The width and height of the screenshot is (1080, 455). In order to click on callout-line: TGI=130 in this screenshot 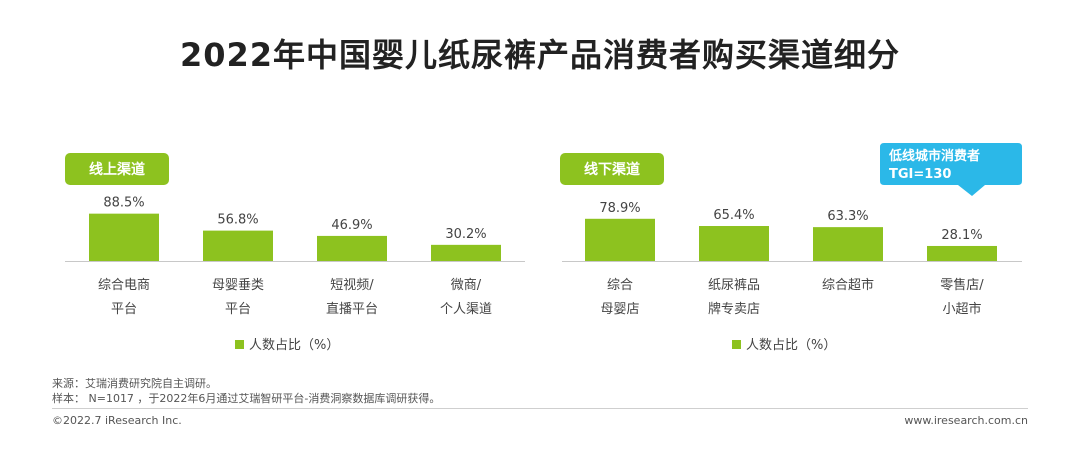, I will do `click(920, 174)`.